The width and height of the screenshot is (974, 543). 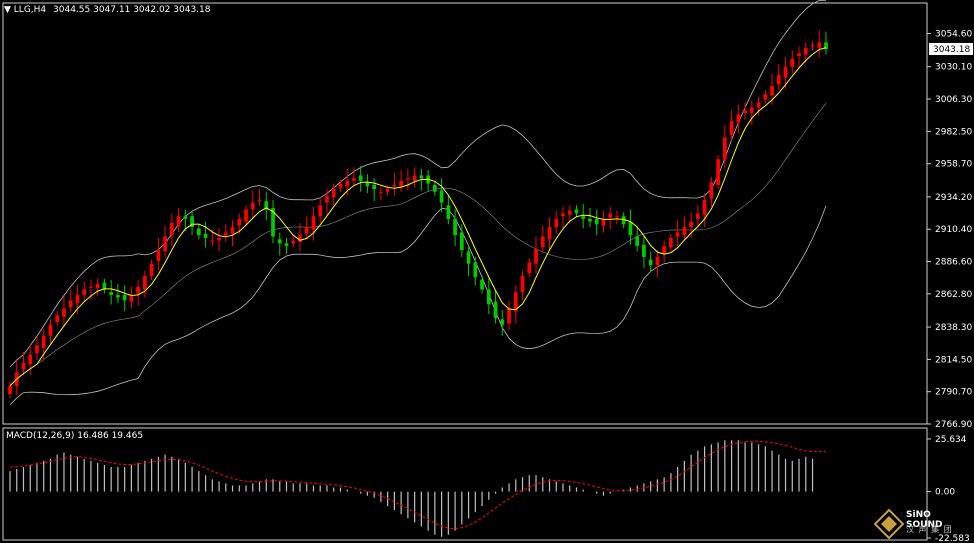 I want to click on price-tick-label: 2934.20, so click(x=953, y=198).